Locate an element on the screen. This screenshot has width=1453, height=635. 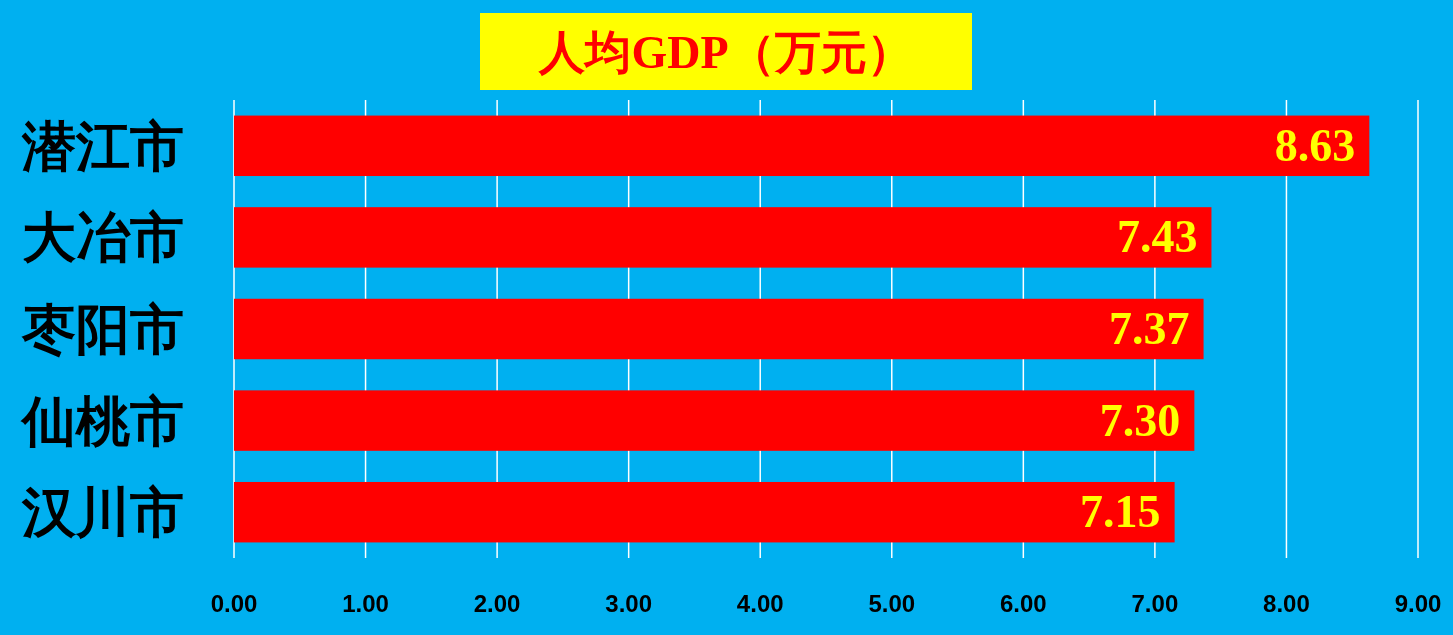
y-tick-label: 大冶市 is located at coordinates (103, 238).